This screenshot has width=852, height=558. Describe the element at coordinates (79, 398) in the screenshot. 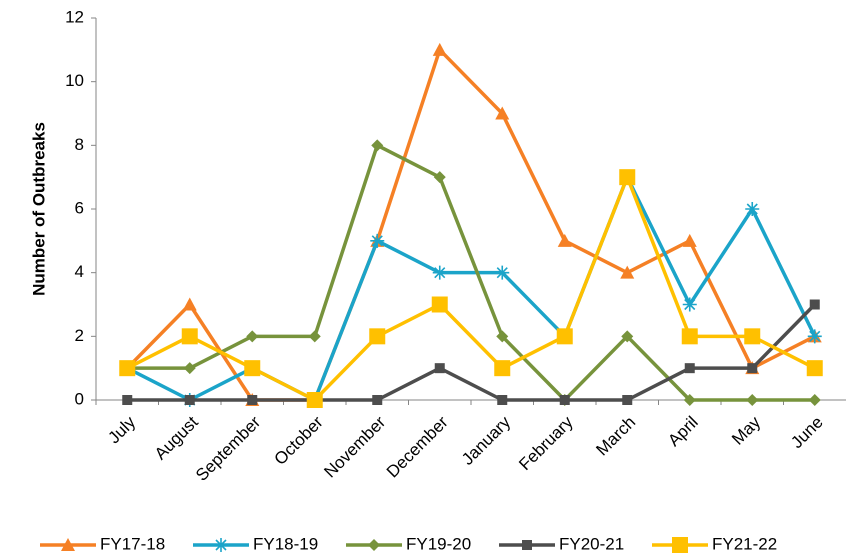

I see `y-tick-label: 0` at that location.